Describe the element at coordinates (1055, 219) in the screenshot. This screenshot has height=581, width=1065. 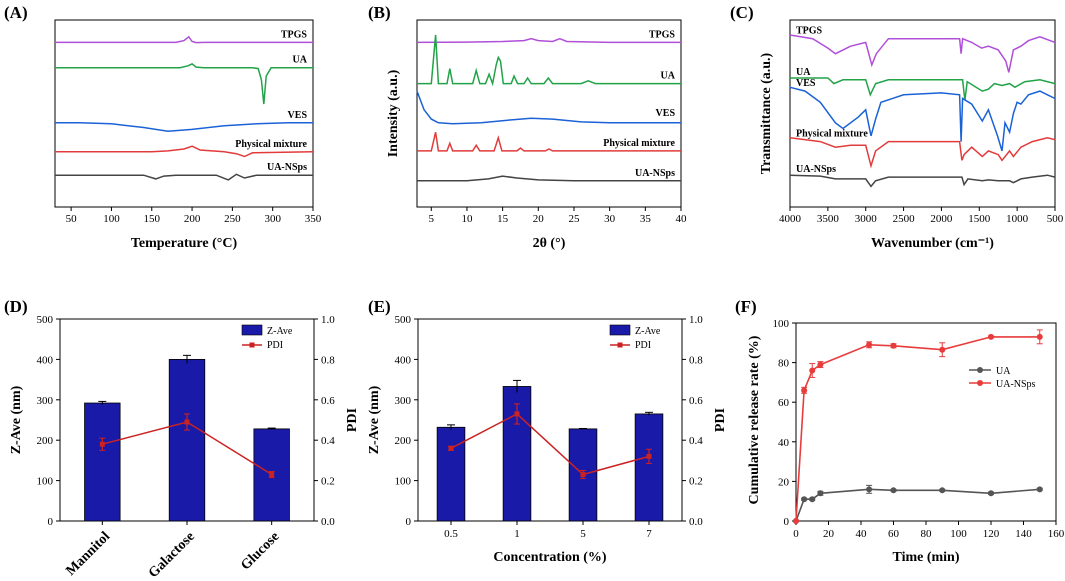
I see `x-tick-label: 500` at that location.